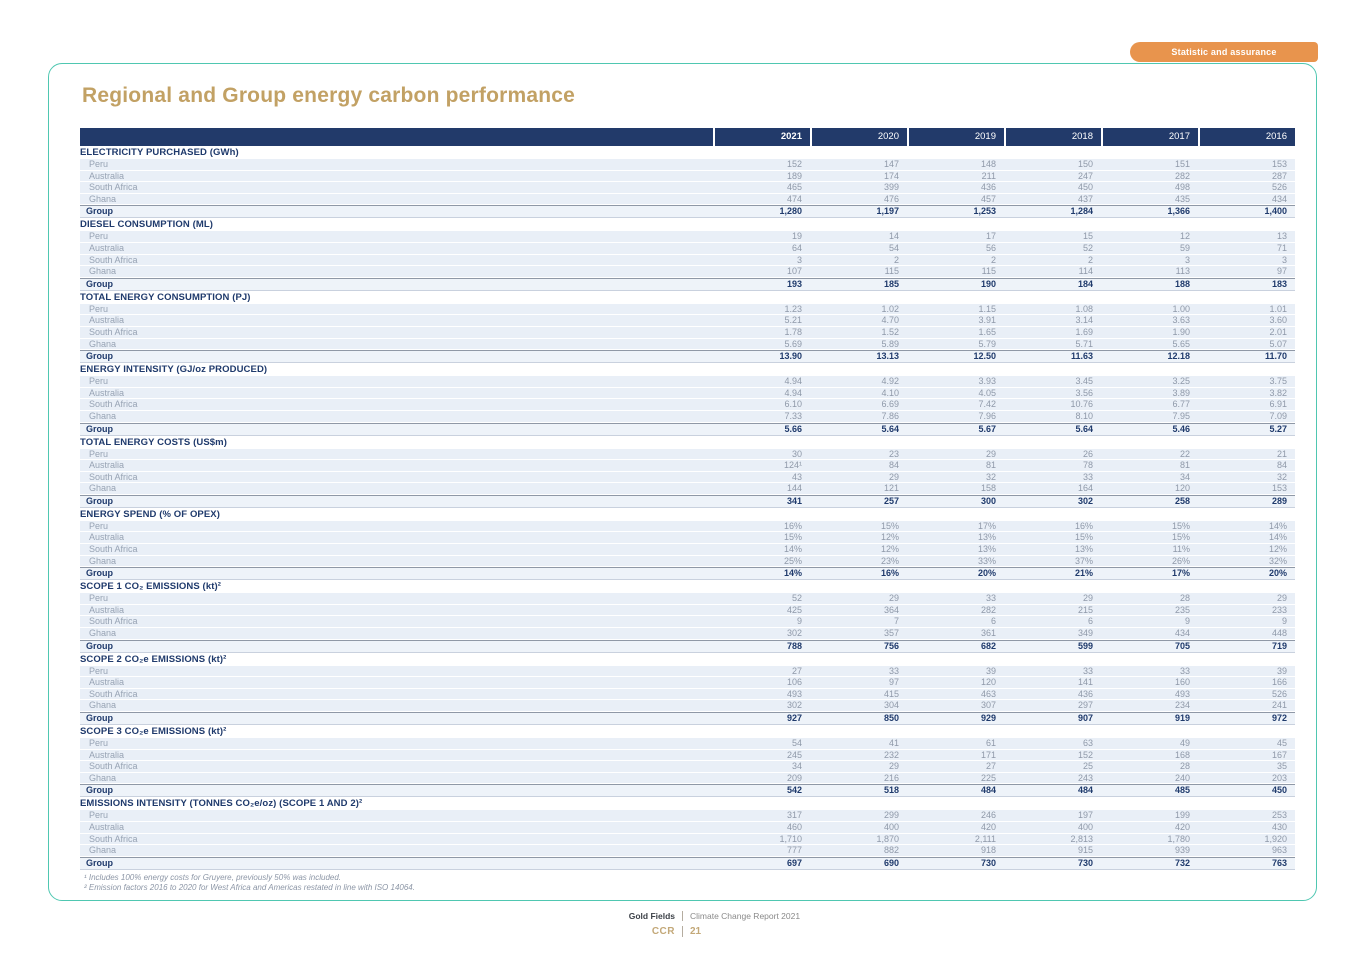 This screenshot has width=1365, height=965. What do you see at coordinates (988, 790) in the screenshot?
I see `cell-value: 484` at bounding box center [988, 790].